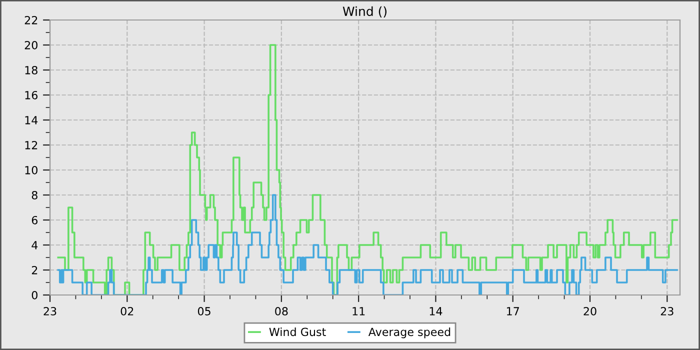 This screenshot has width=700, height=350. What do you see at coordinates (358, 311) in the screenshot?
I see `x-tick-label: 11` at bounding box center [358, 311].